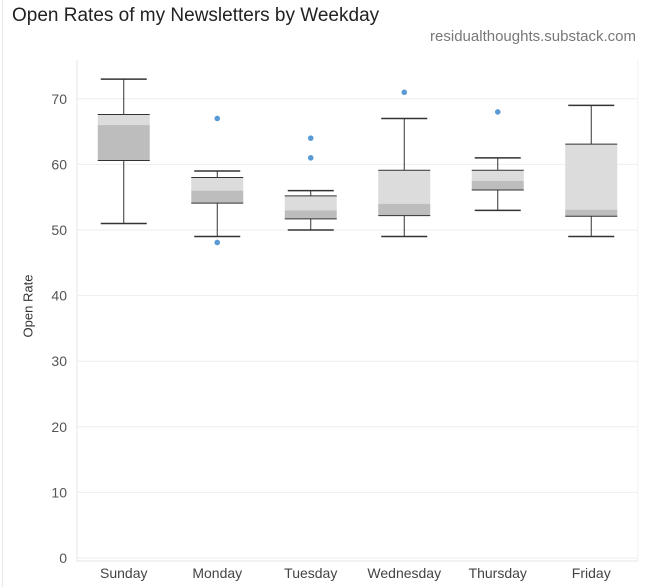 The width and height of the screenshot is (646, 587). Describe the element at coordinates (404, 92) in the screenshot. I see `outlier-point-wednesday` at that location.